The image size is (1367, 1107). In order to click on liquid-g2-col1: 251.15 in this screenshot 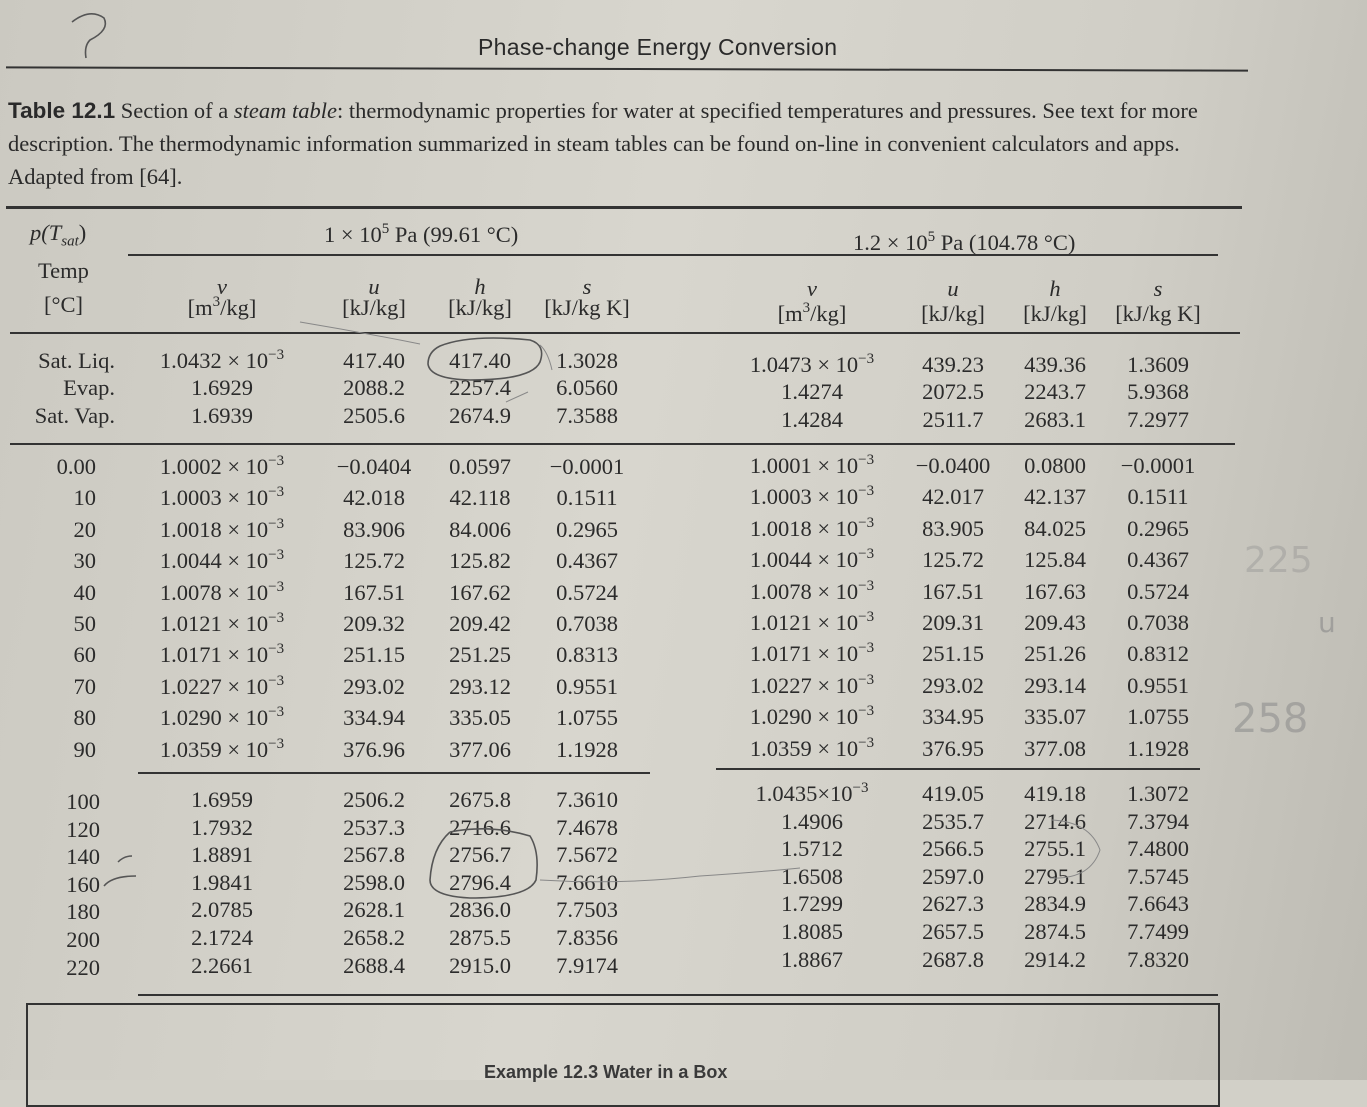, I will do `click(953, 654)`.